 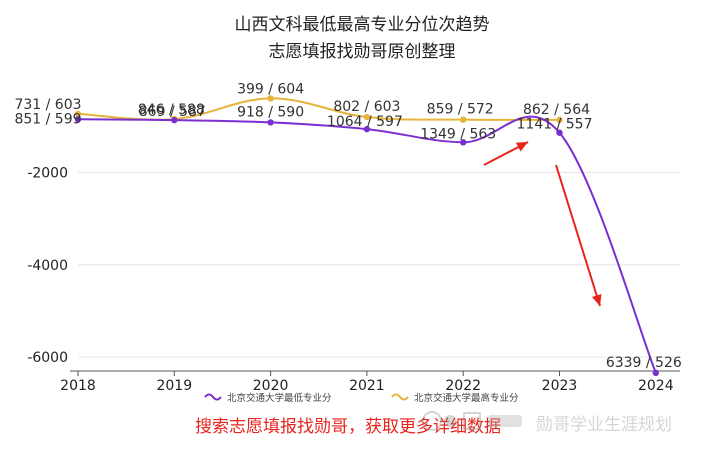 I want to click on data-label: 399 / 604, so click(x=270, y=89).